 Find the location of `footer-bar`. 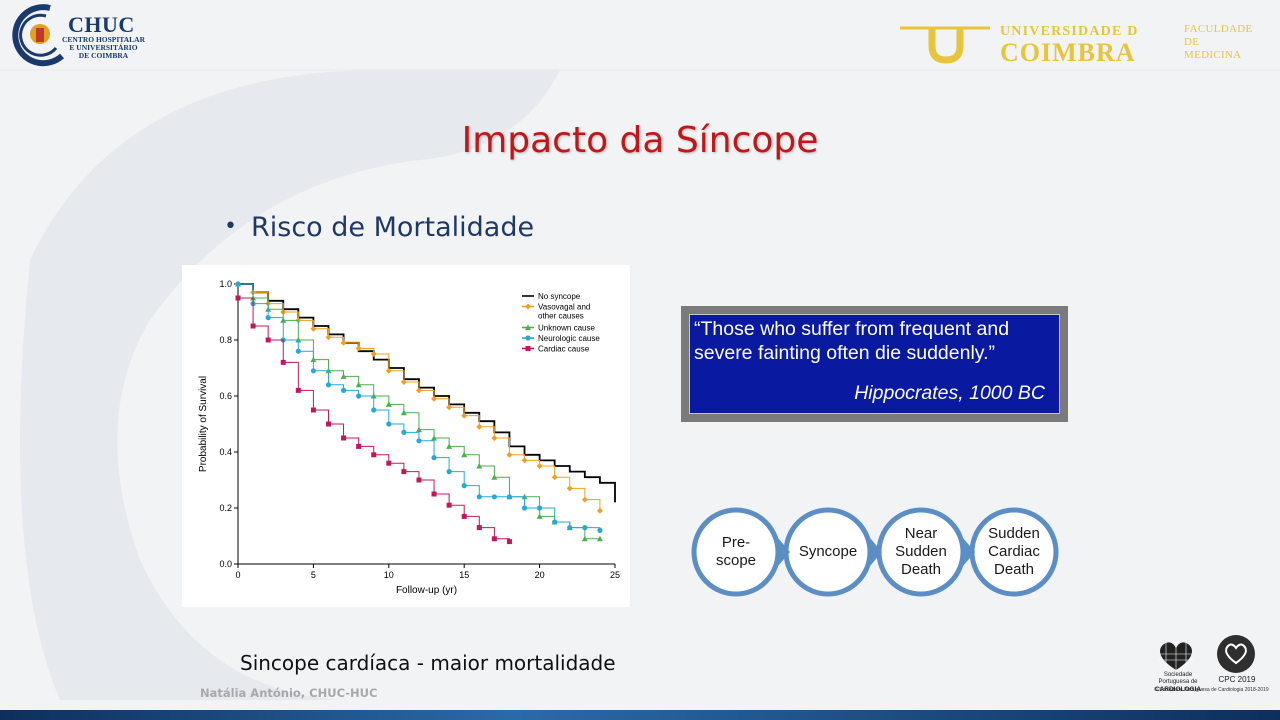

footer-bar is located at coordinates (640, 715).